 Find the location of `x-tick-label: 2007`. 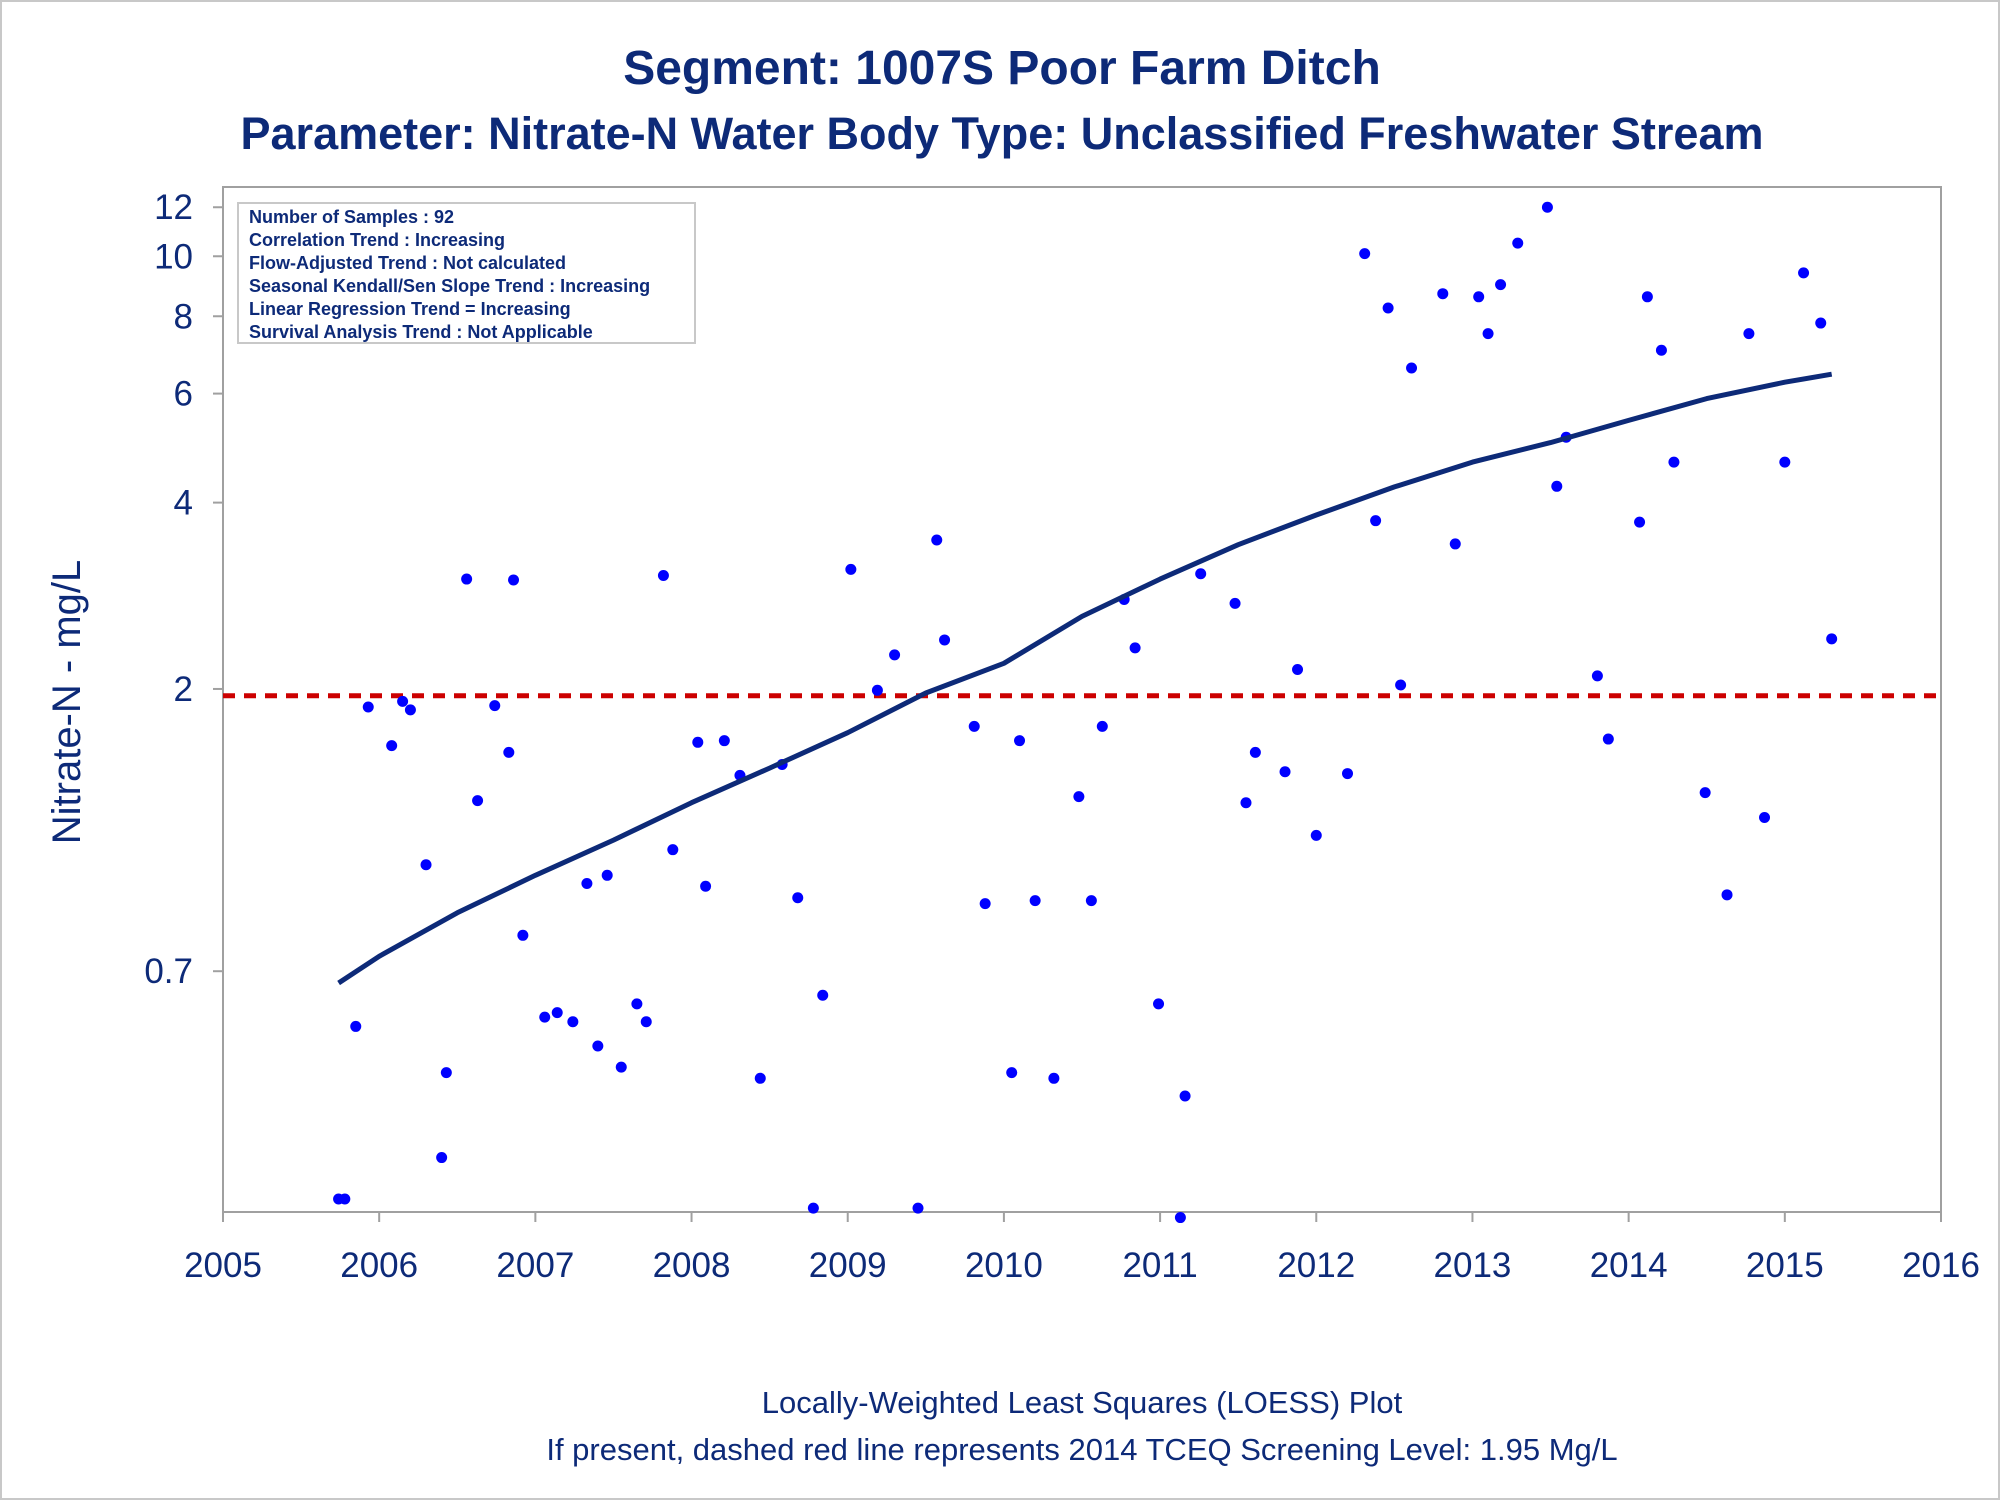

x-tick-label: 2007 is located at coordinates (535, 1265).